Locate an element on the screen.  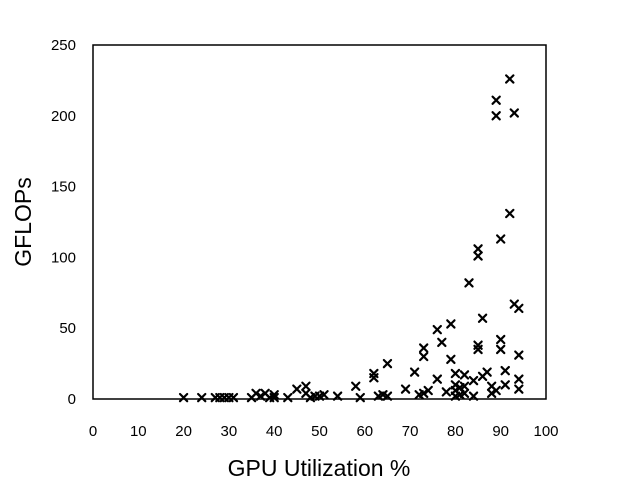
y-axis-title: GFLOPs is located at coordinates (23, 221).